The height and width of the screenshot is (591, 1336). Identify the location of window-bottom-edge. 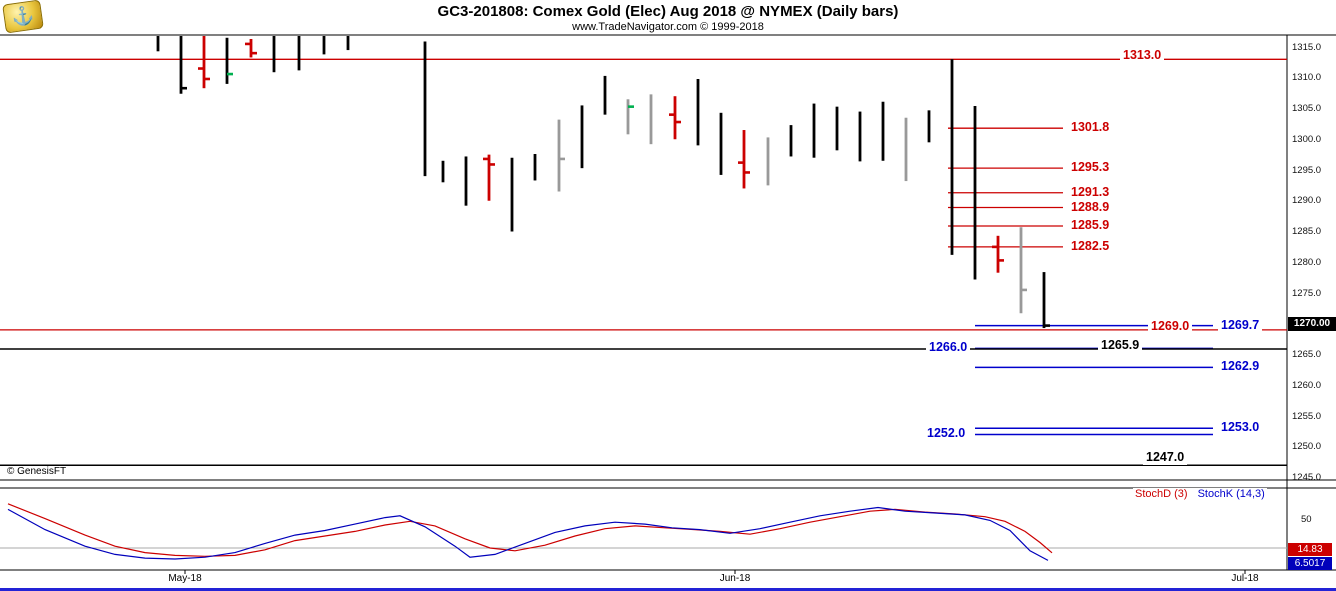
(668, 589).